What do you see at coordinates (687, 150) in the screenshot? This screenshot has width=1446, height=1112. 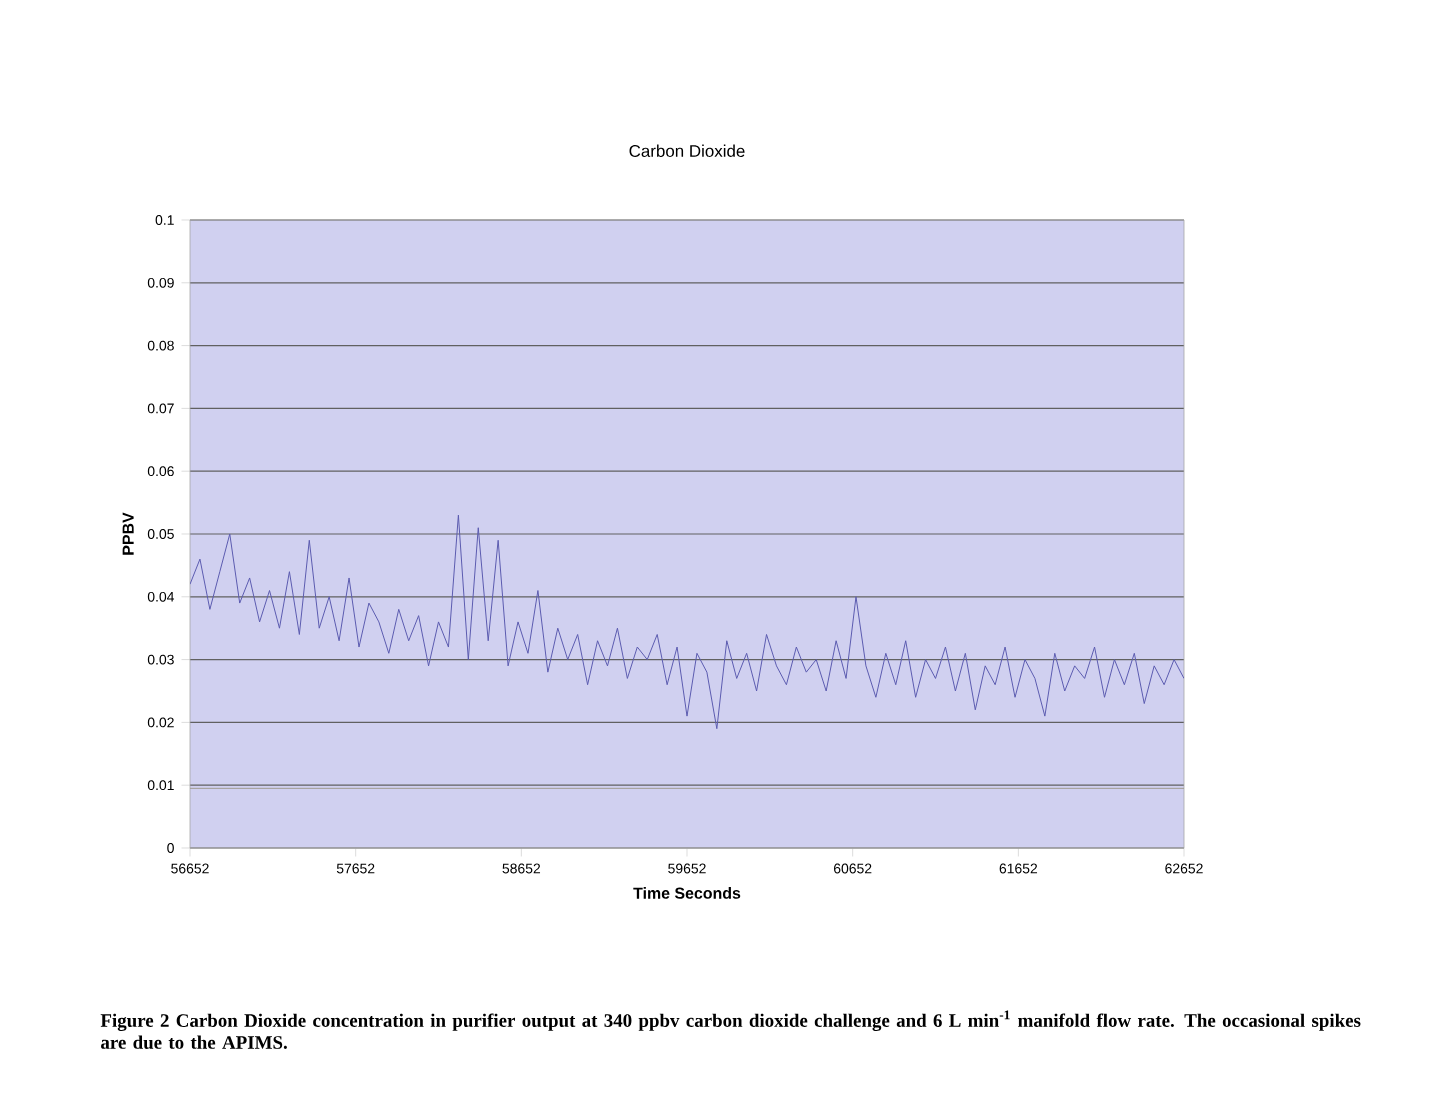 I see `chart-title: Carbon Dioxide` at bounding box center [687, 150].